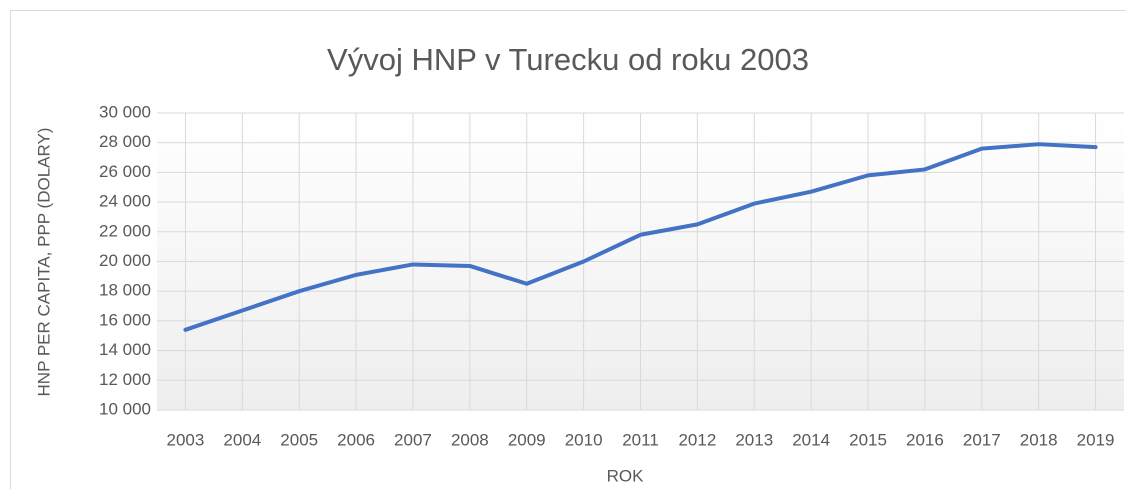 This screenshot has width=1126, height=494. What do you see at coordinates (868, 439) in the screenshot?
I see `x-tick-label: 2015` at bounding box center [868, 439].